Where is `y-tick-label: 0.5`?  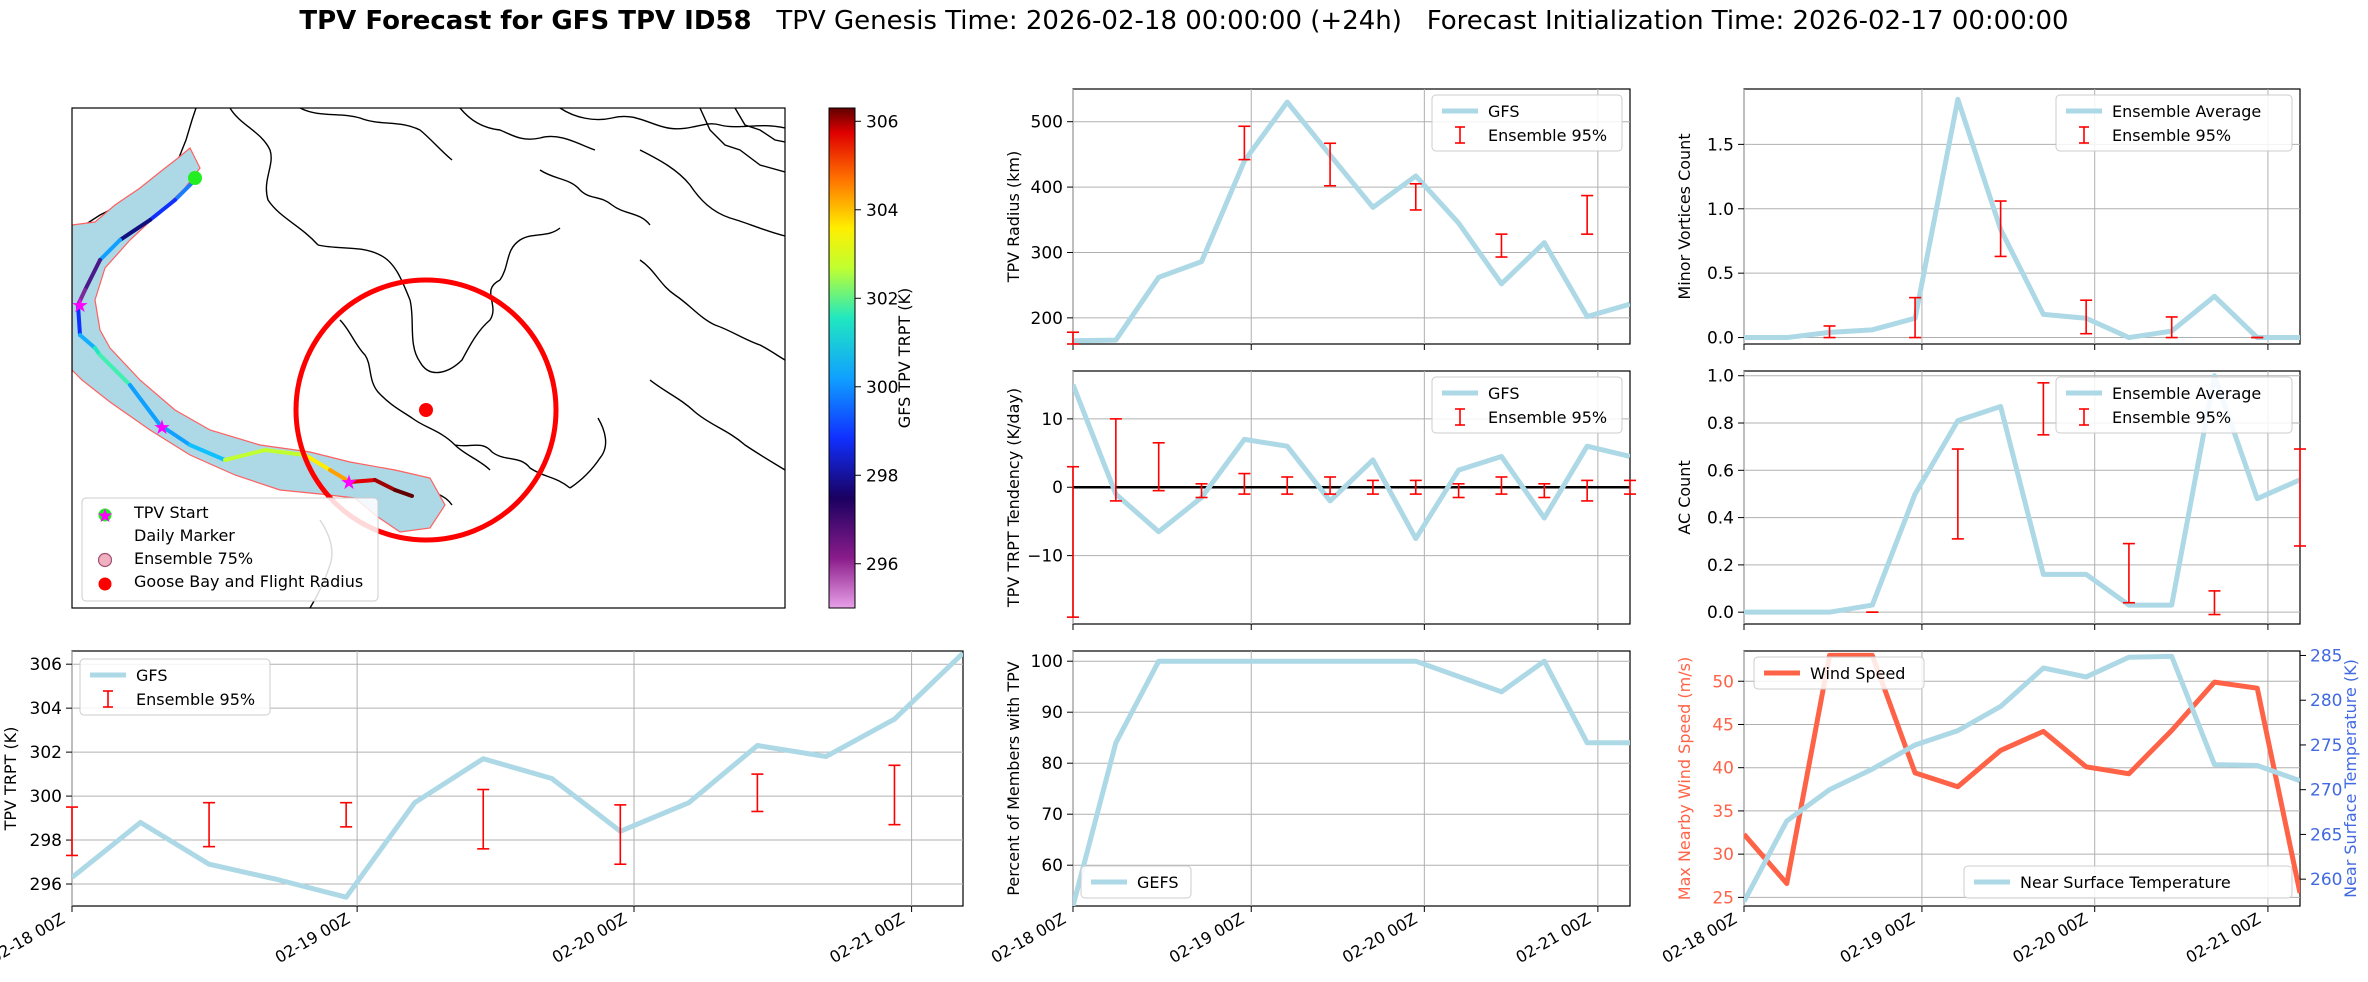 y-tick-label: 0.5 is located at coordinates (1720, 274).